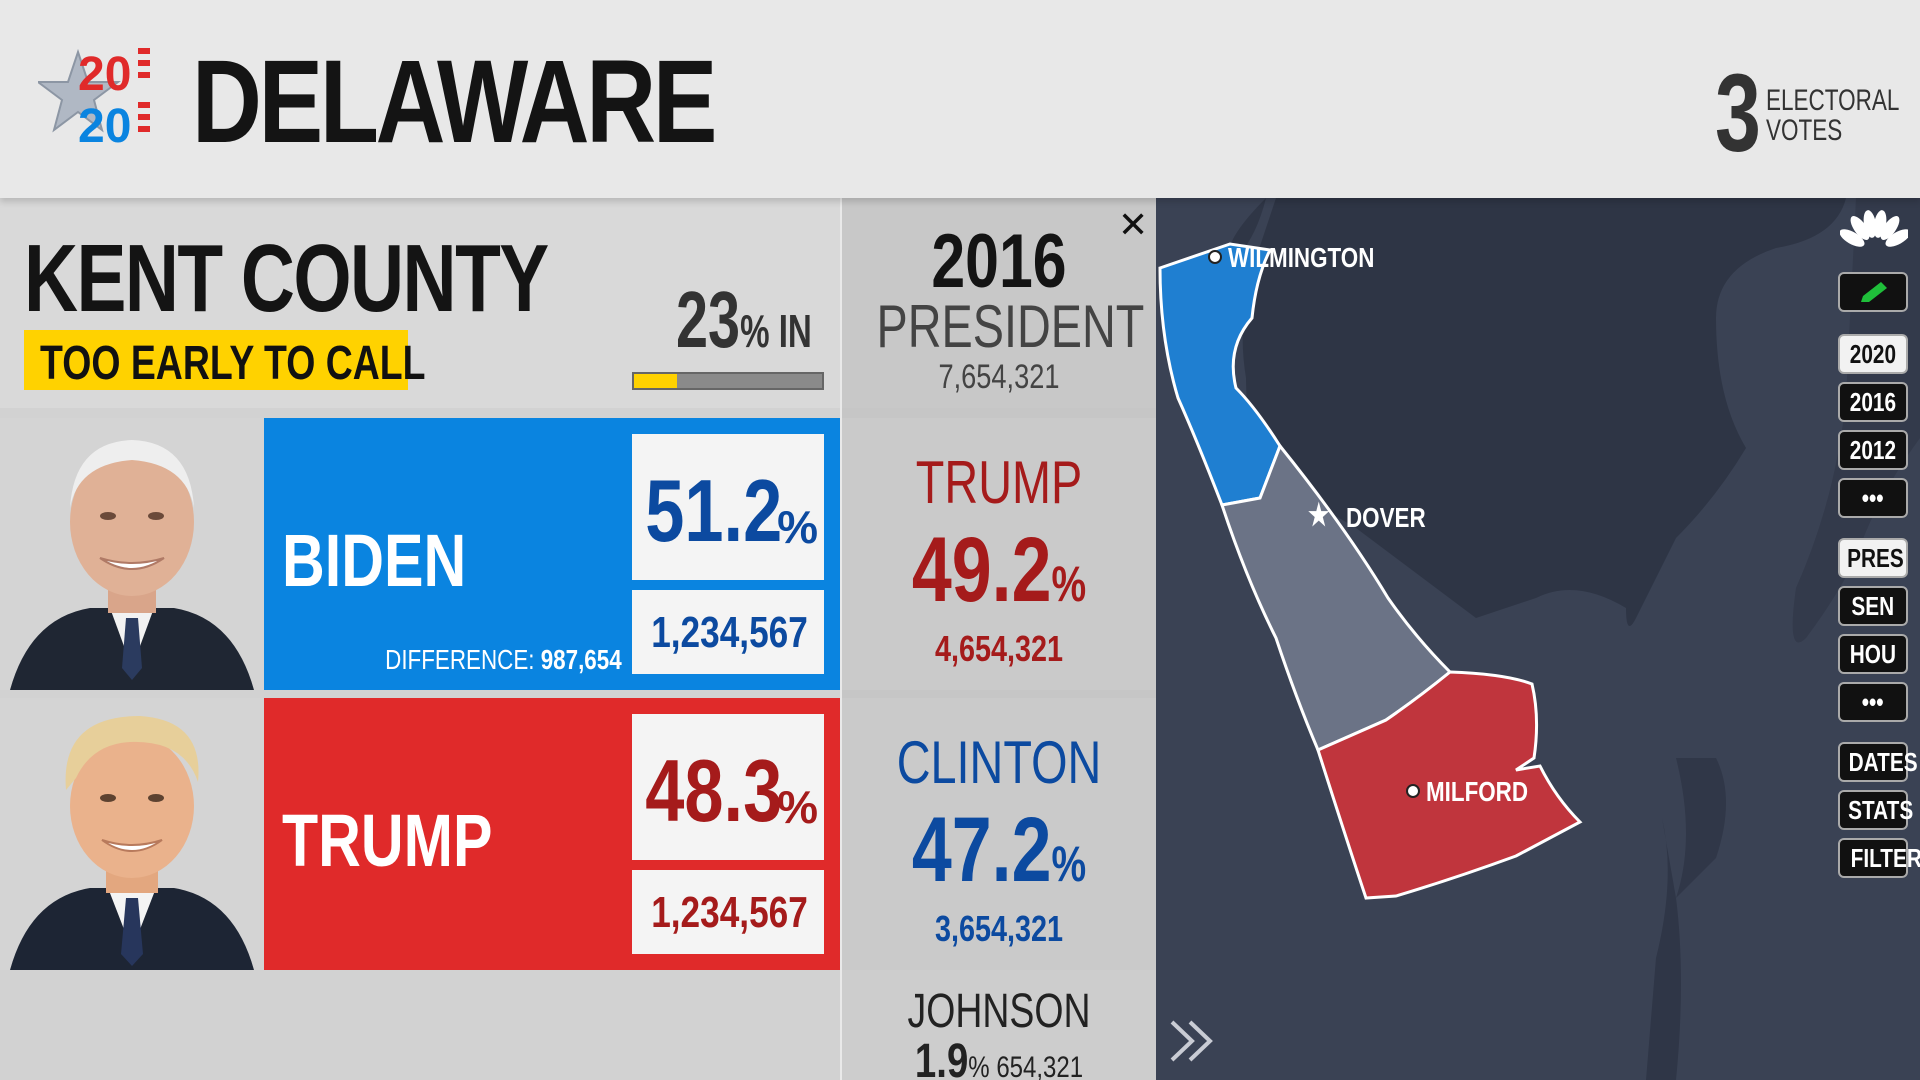  What do you see at coordinates (1010, 326) in the screenshot?
I see `previous-race: PRESIDENT` at bounding box center [1010, 326].